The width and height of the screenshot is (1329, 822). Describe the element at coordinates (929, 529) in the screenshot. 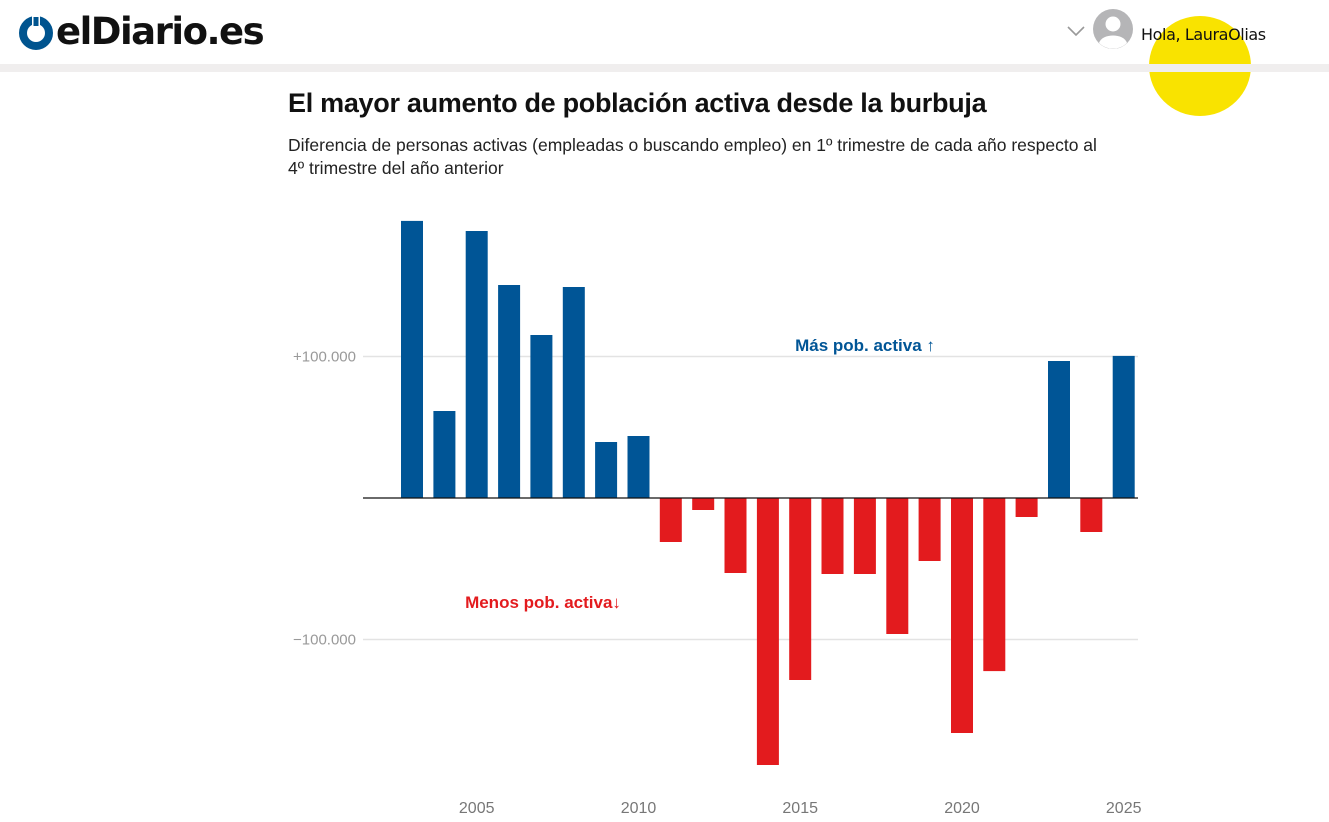

I see `bar-2019` at that location.